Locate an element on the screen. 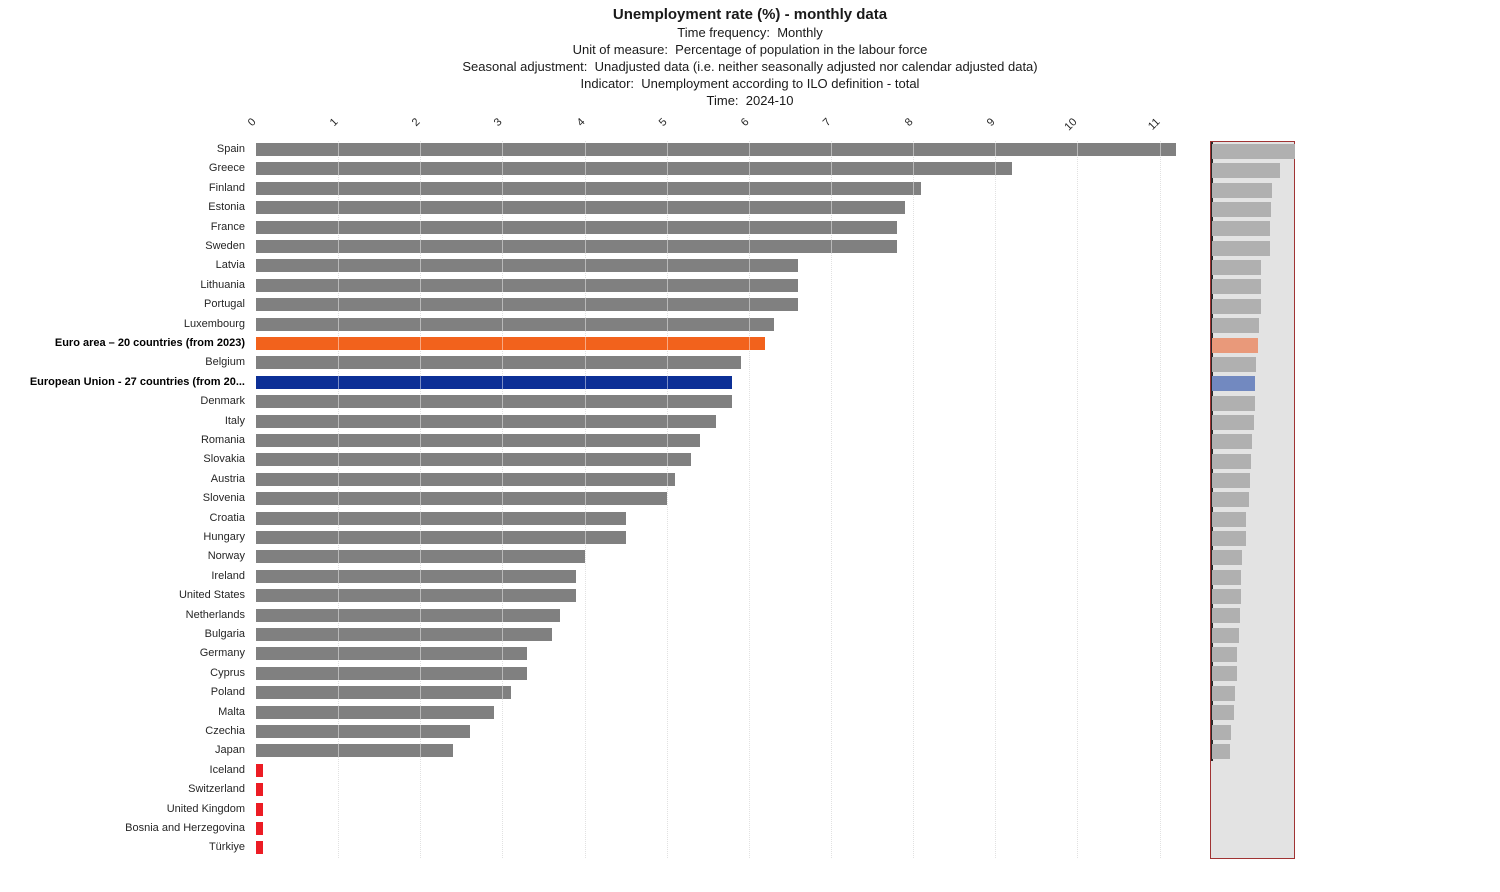  country-label: Malta is located at coordinates (231, 711).